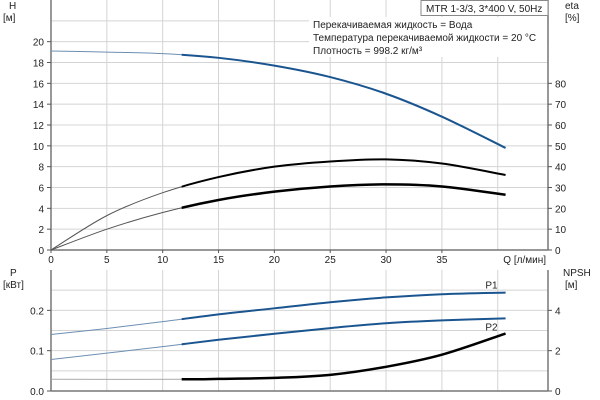  Describe the element at coordinates (37, 352) in the screenshot. I see `y-tick-label: 0.1` at that location.